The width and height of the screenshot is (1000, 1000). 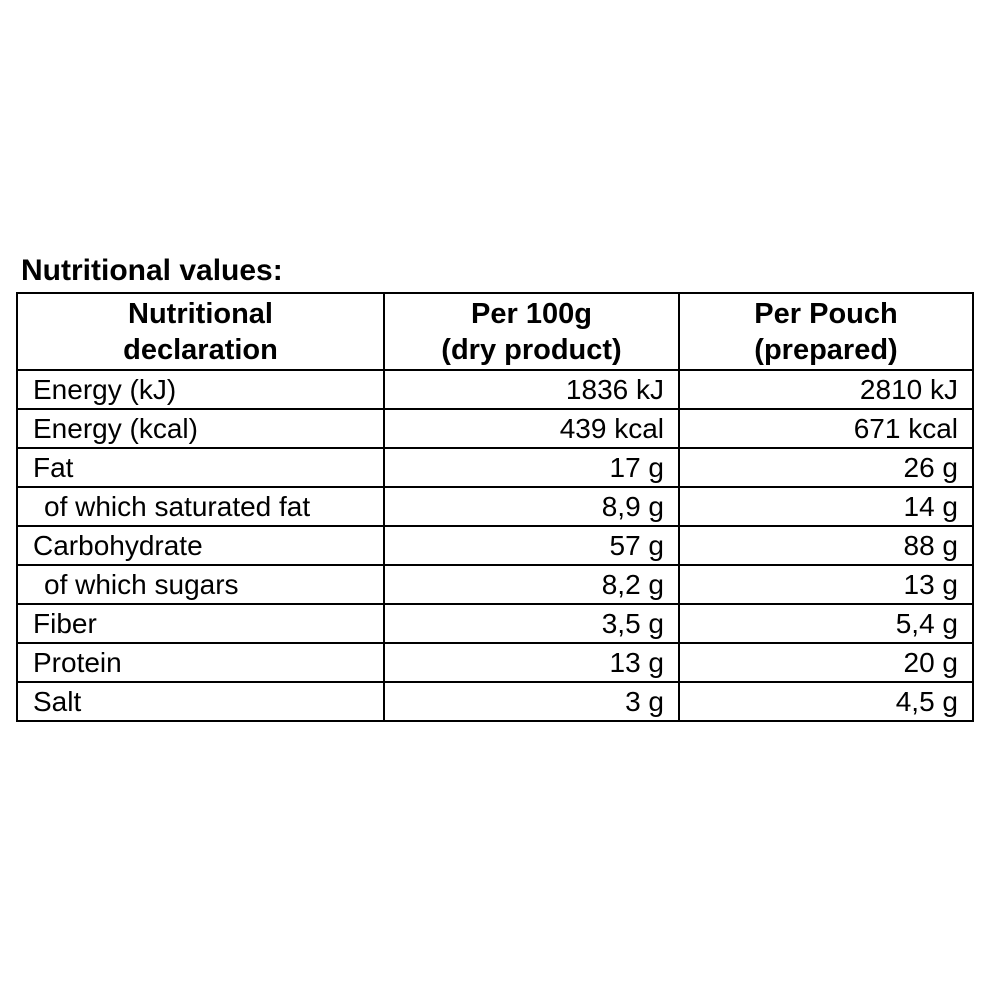 What do you see at coordinates (200, 584) in the screenshot?
I see `row-label: of which sugars` at bounding box center [200, 584].